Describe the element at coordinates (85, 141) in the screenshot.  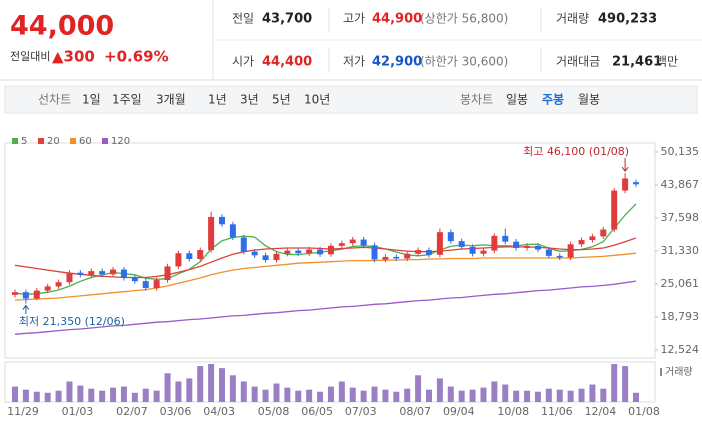
I see `legend-label: 60` at that location.